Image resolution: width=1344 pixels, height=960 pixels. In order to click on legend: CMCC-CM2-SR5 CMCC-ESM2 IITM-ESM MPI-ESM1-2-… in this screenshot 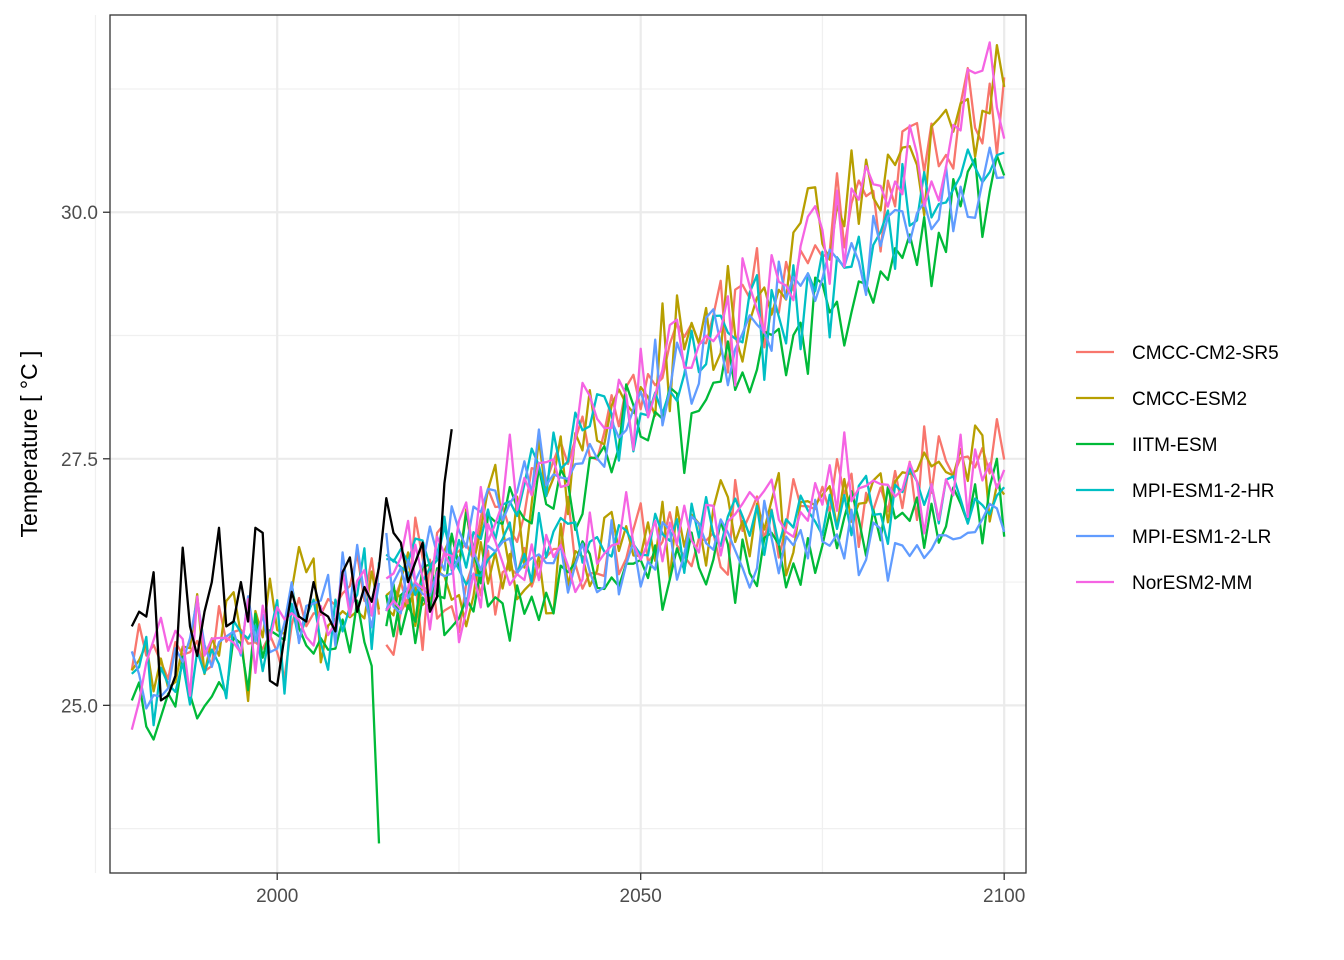, I will do `click(1177, 468)`.